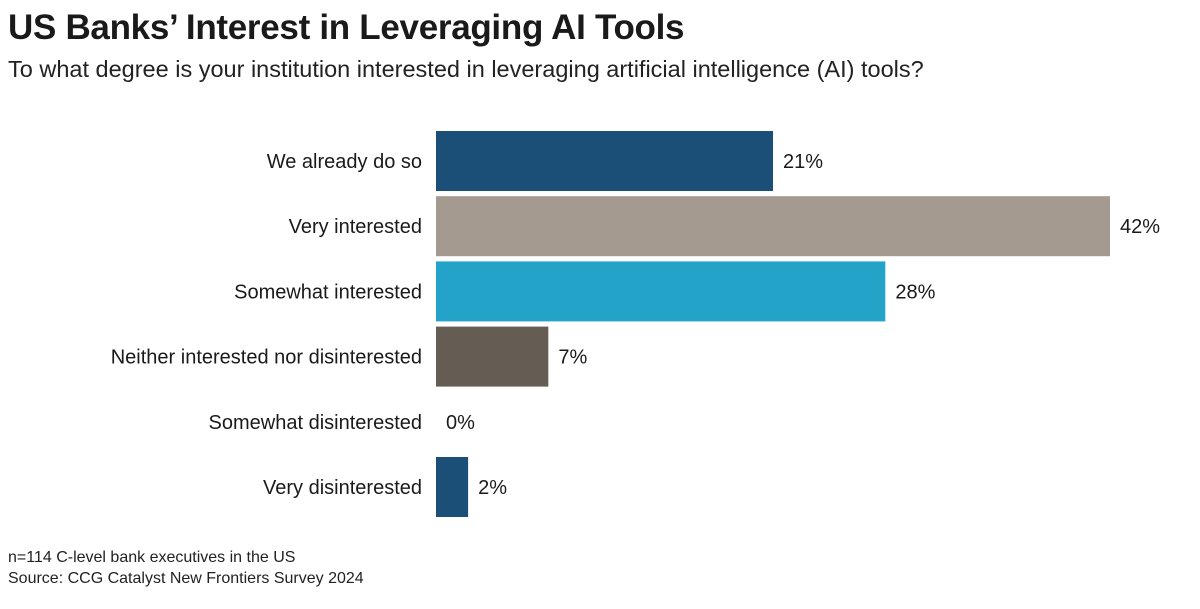  I want to click on value-label: 42%, so click(1140, 227).